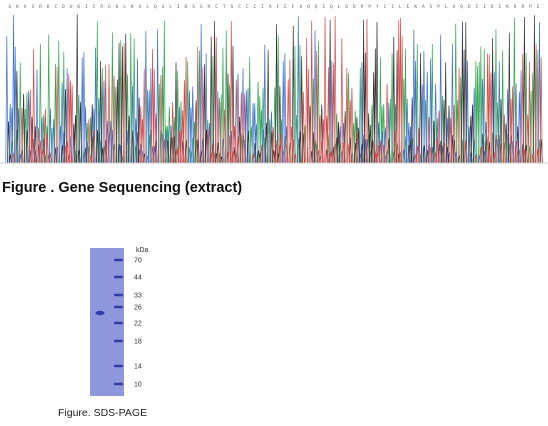 The height and width of the screenshot is (426, 548). What do you see at coordinates (138, 295) in the screenshot?
I see `marker-label: 33` at bounding box center [138, 295].